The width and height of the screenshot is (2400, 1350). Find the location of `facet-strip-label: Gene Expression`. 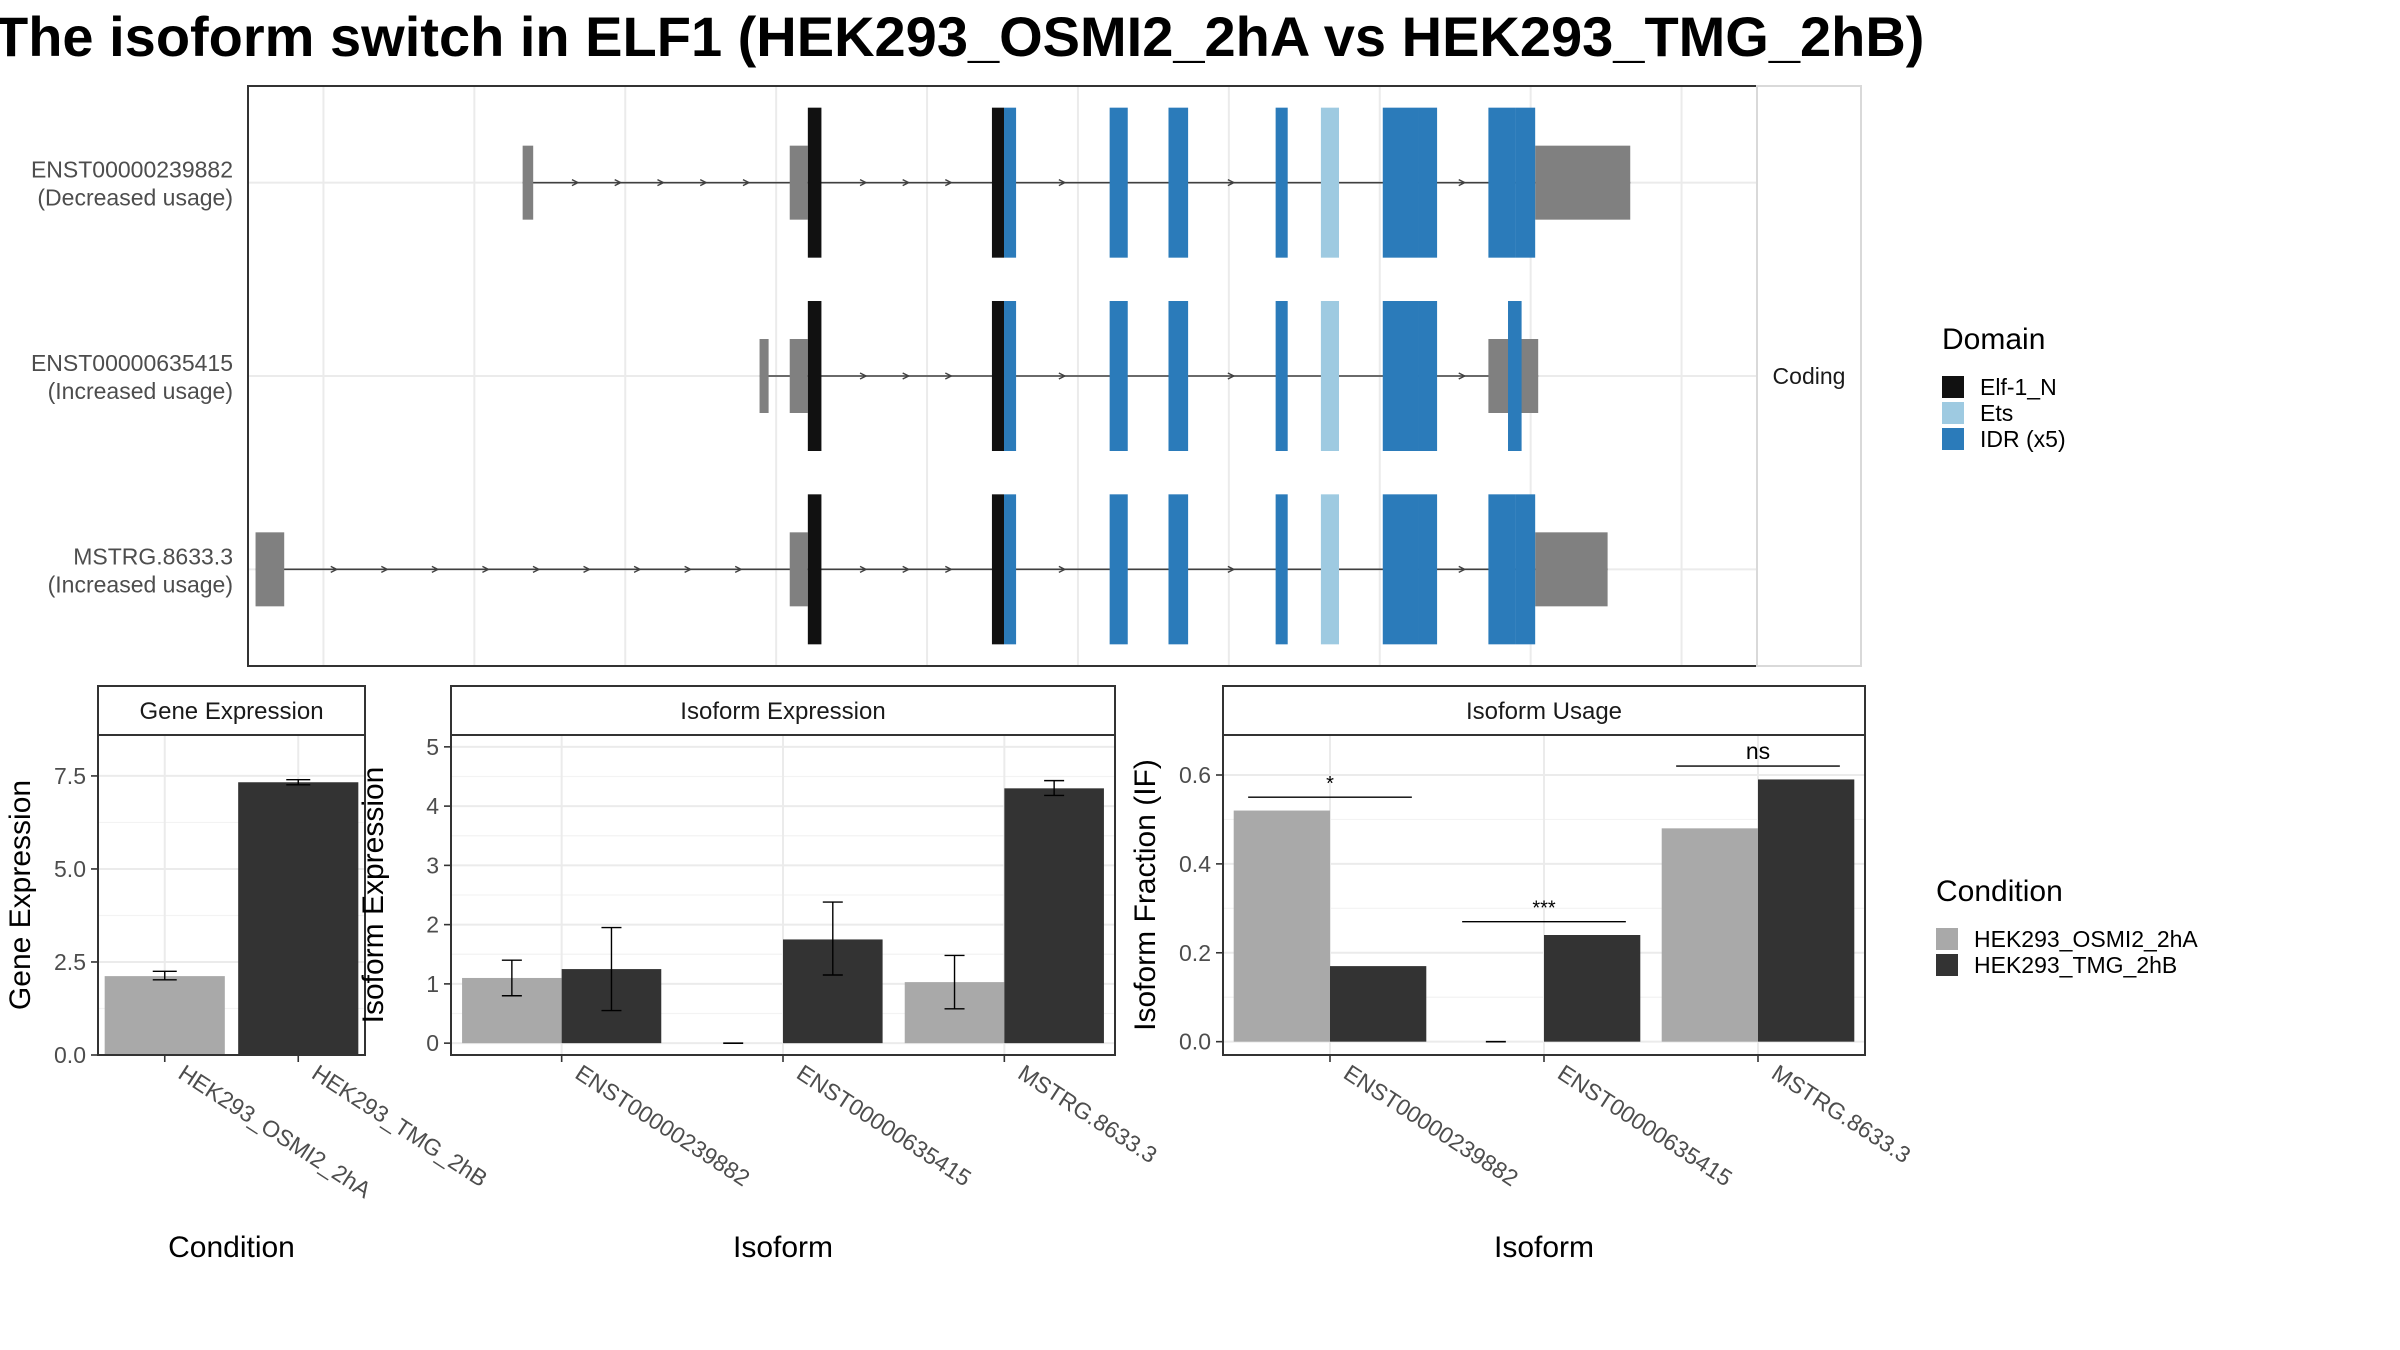

facet-strip-label: Gene Expression is located at coordinates (231, 711).